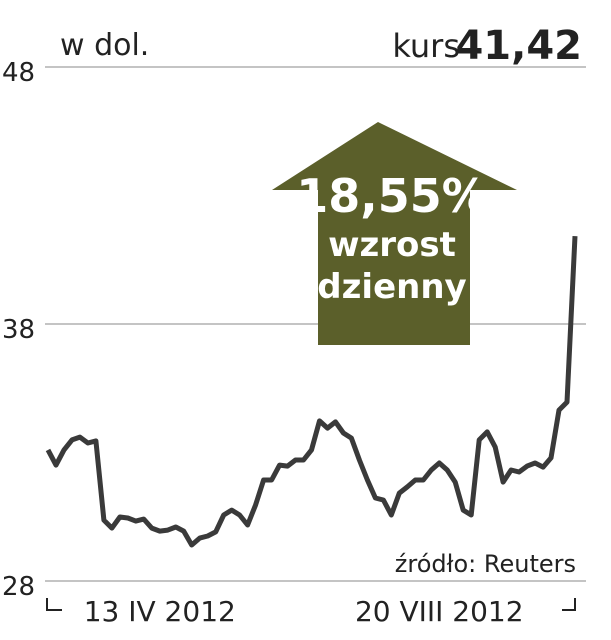 The height and width of the screenshot is (640, 611). What do you see at coordinates (518, 46) in the screenshot?
I see `price-value: 41,42` at bounding box center [518, 46].